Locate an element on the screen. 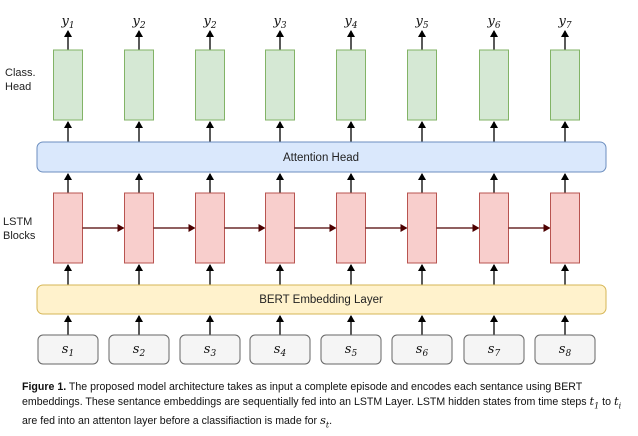 The height and width of the screenshot is (436, 638). input-label-3: s3 is located at coordinates (210, 350).